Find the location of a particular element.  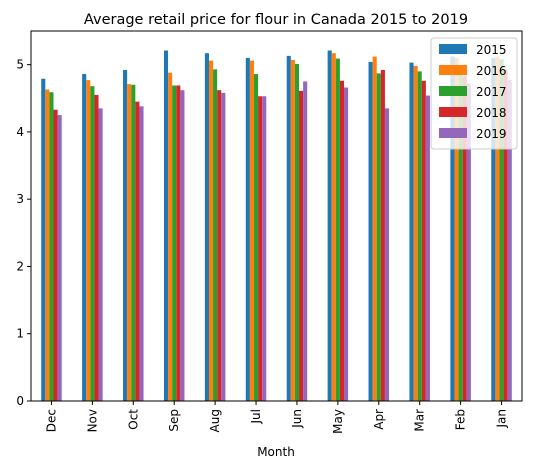

bar-2018-mar is located at coordinates (424, 241).